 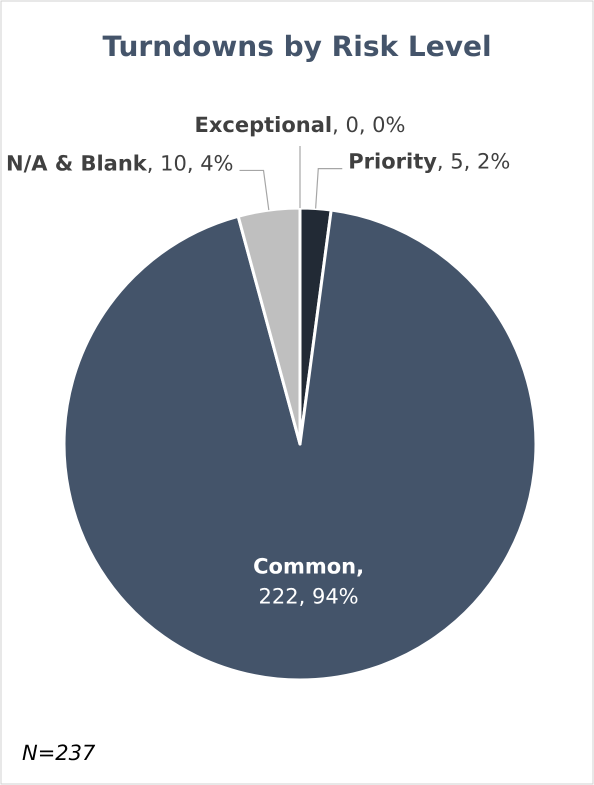 What do you see at coordinates (59, 753) in the screenshot?
I see `text: N=237` at bounding box center [59, 753].